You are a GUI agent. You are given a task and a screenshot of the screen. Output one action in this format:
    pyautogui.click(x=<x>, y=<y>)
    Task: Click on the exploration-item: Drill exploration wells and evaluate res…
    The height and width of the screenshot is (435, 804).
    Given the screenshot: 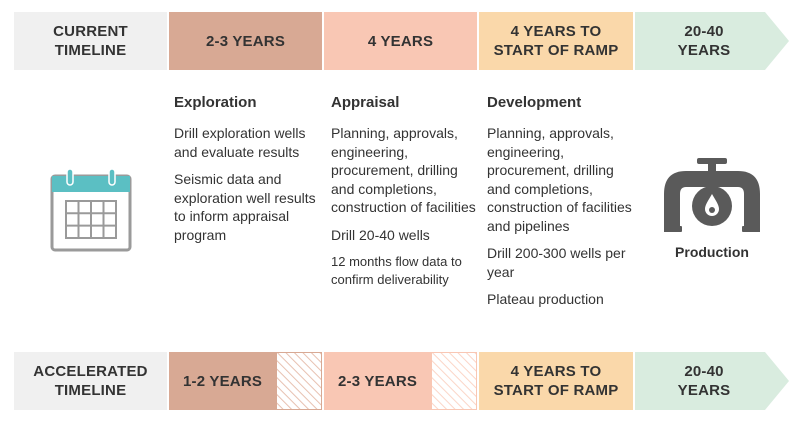 What is the action you would take?
    pyautogui.click(x=240, y=142)
    